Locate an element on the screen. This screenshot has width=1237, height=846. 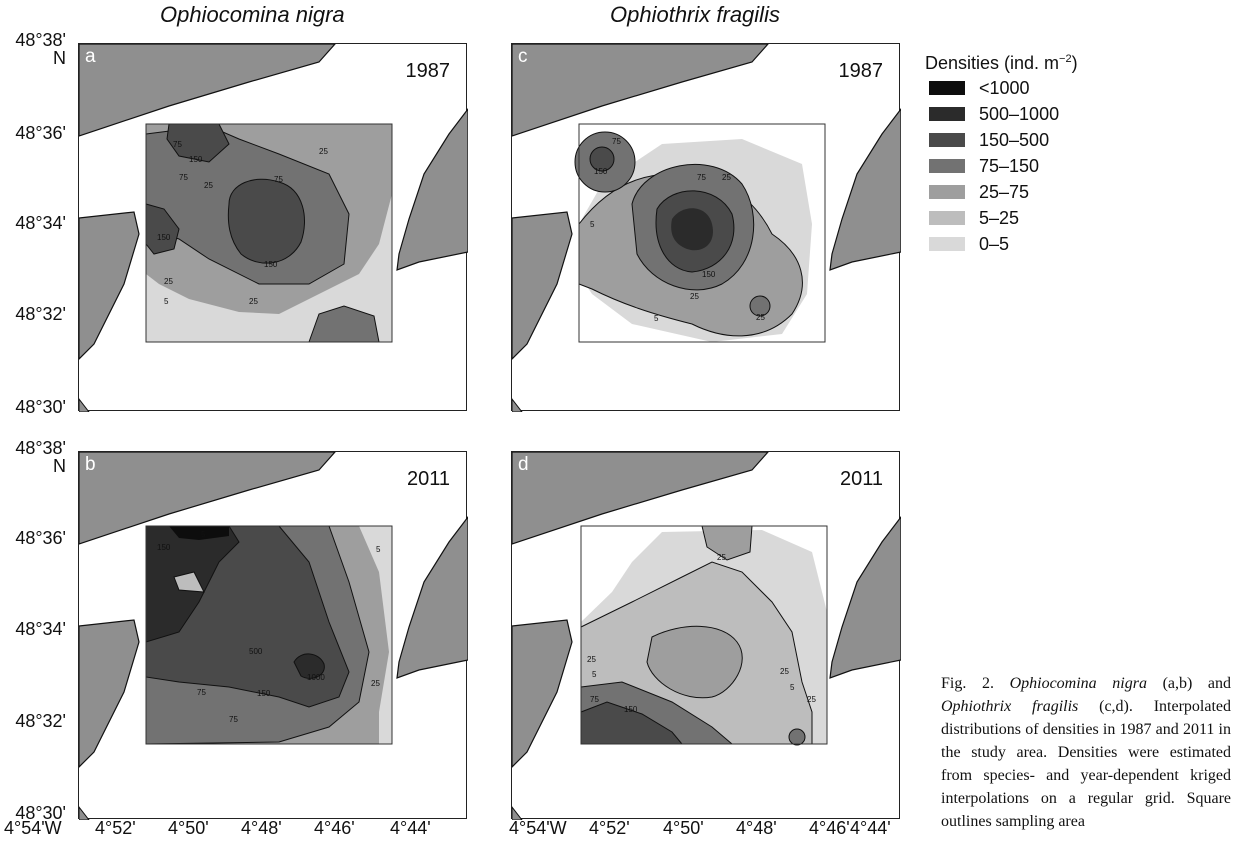
legend-item: 0–5 is located at coordinates (969, 244).